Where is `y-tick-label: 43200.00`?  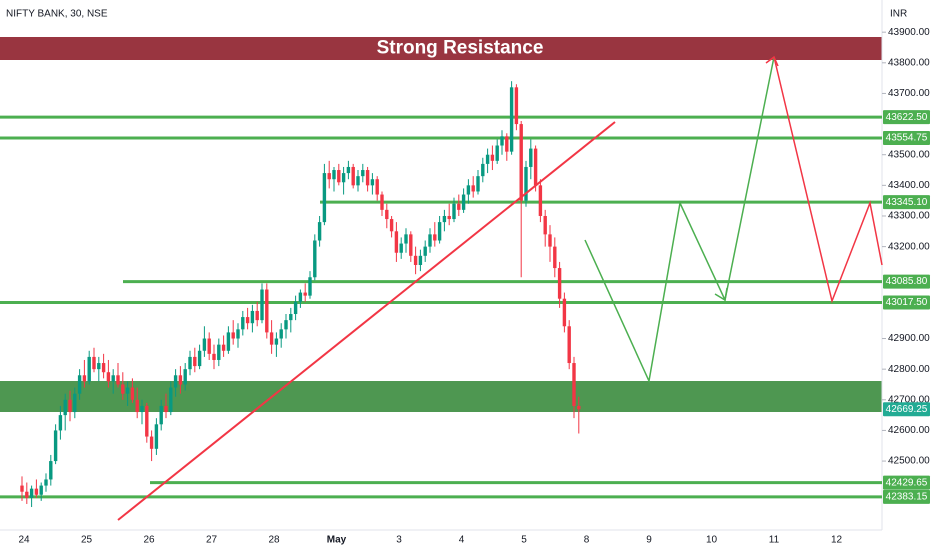 y-tick-label: 43200.00 is located at coordinates (909, 246).